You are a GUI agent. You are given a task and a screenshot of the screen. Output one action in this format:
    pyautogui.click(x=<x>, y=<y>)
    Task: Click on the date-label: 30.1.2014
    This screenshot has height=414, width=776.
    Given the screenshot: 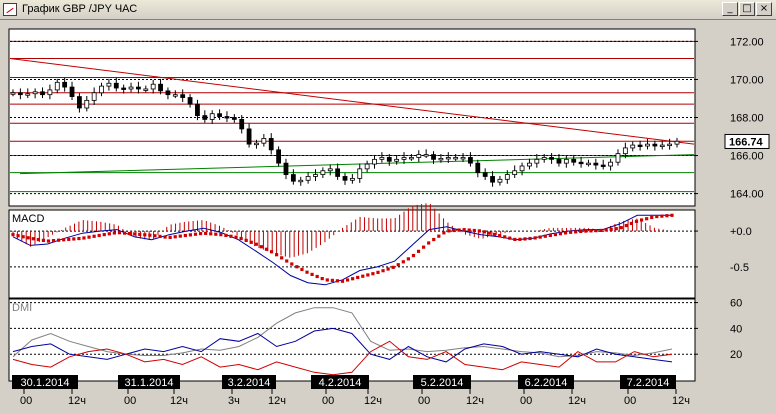 What is the action you would take?
    pyautogui.click(x=45, y=383)
    